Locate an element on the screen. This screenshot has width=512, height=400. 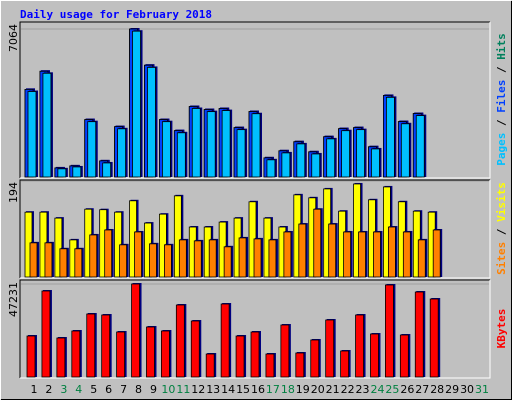
x-tick-label: 8 is located at coordinates (138, 389).